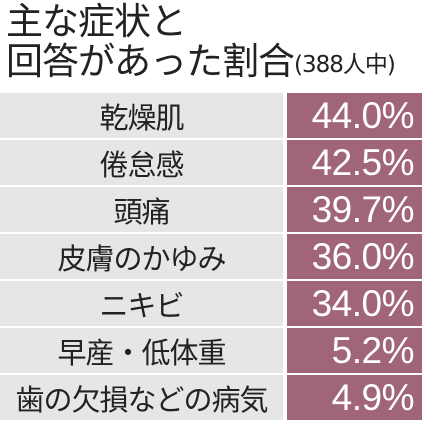 The image size is (422, 423). I want to click on table-row: 頭痛 39.7%, so click(211, 209).